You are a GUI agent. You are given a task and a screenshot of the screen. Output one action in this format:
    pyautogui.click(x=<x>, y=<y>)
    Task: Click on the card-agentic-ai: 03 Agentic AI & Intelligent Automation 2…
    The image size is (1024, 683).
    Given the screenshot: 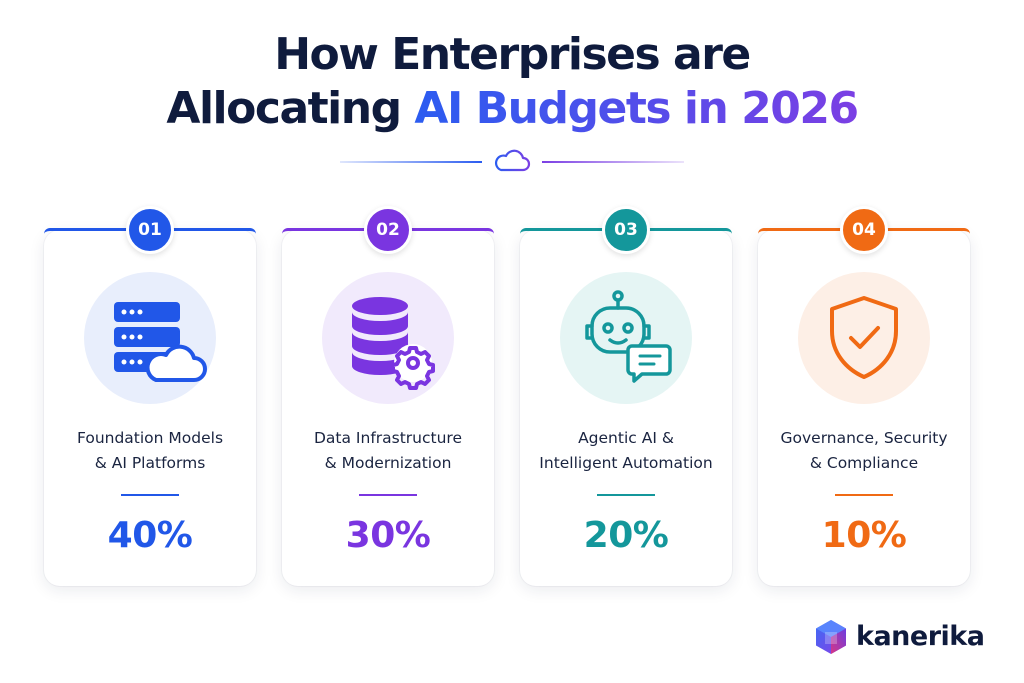 What is the action you would take?
    pyautogui.click(x=626, y=396)
    